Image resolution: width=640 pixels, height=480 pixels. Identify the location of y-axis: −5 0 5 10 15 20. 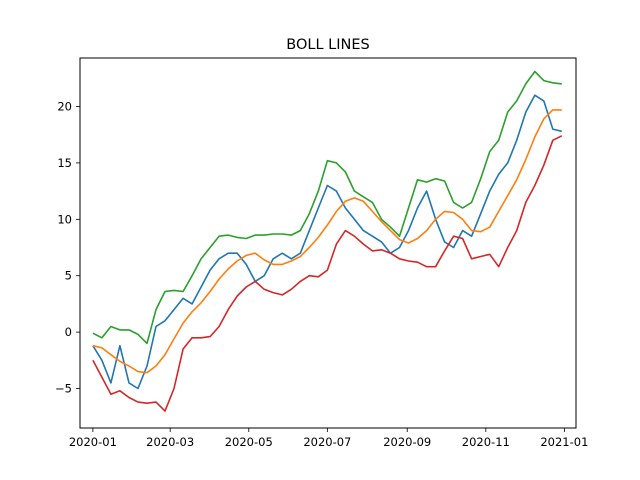
(67, 248).